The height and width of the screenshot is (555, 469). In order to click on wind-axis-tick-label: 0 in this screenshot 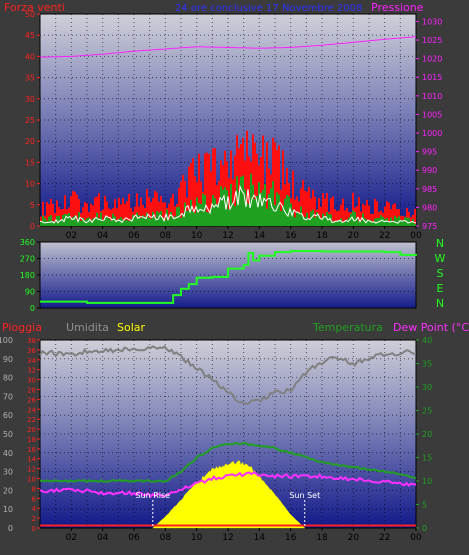, I will do `click(32, 226)`.